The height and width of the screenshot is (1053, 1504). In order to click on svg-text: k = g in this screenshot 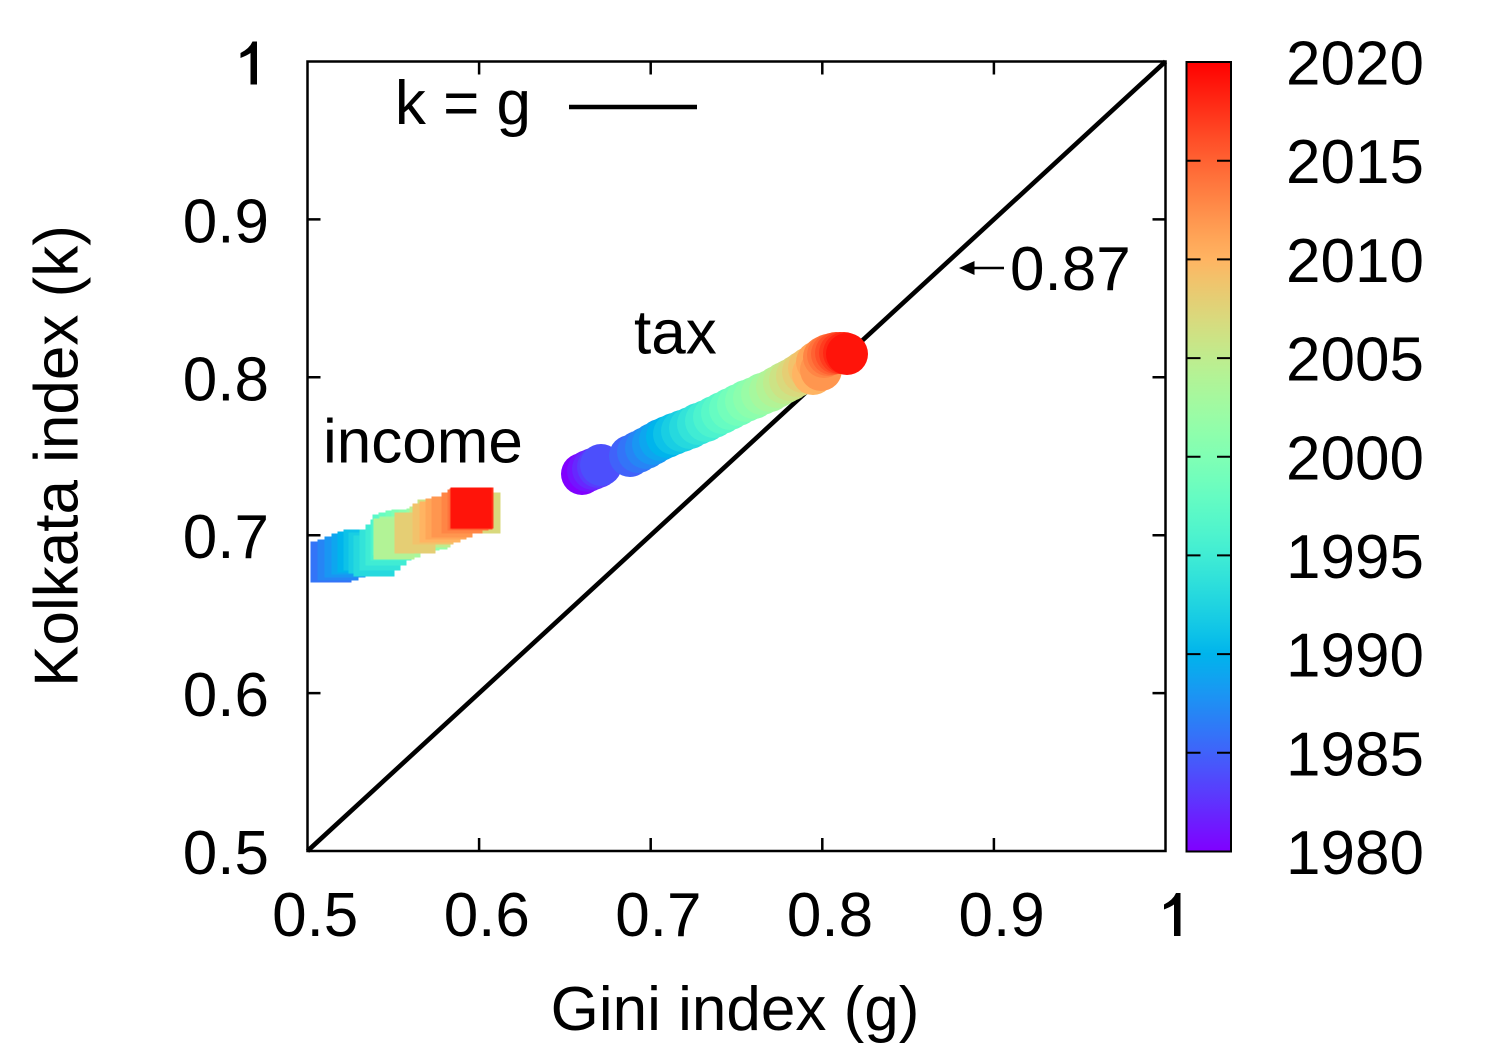, I will do `click(463, 103)`.